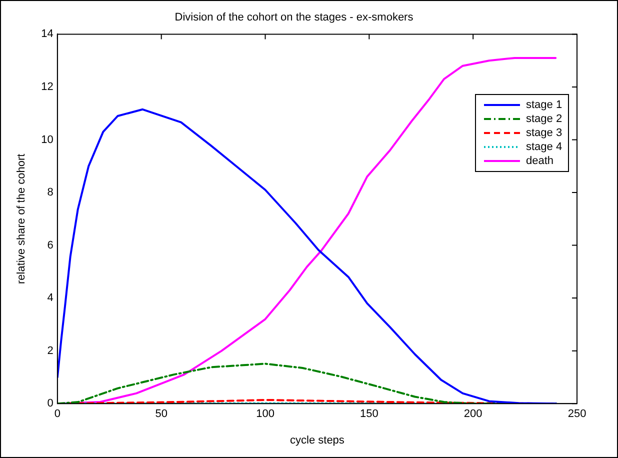 This screenshot has width=618, height=458. What do you see at coordinates (544, 133) in the screenshot?
I see `legend-label: stage 3` at bounding box center [544, 133].